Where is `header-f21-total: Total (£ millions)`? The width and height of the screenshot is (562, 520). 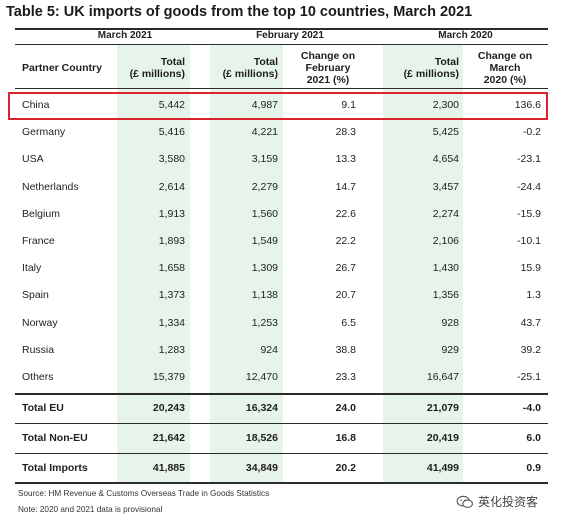
header-f21-total: Total (£ millions) is located at coordinates (244, 68).